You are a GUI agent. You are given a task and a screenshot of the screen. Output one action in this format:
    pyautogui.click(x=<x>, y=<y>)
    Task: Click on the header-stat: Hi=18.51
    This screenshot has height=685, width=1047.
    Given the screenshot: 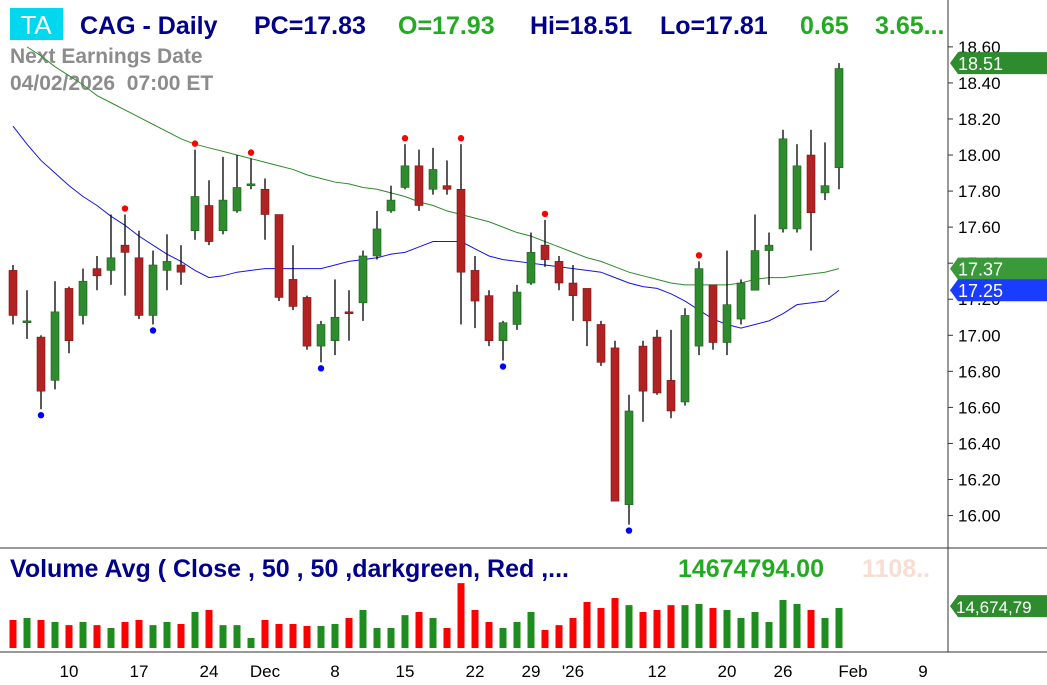 What is the action you would take?
    pyautogui.click(x=581, y=26)
    